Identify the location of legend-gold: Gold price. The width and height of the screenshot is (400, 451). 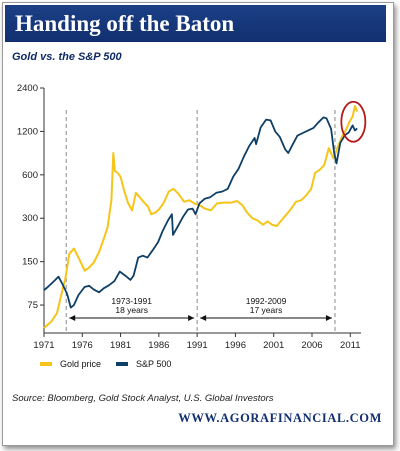
(70, 364).